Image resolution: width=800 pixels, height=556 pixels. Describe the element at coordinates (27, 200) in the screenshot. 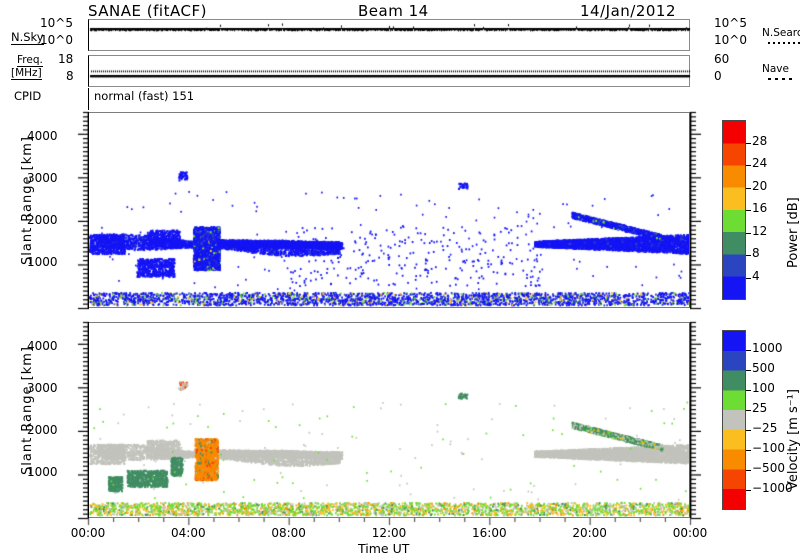

I see `power-y-axis-label: Slant Range [km]` at that location.